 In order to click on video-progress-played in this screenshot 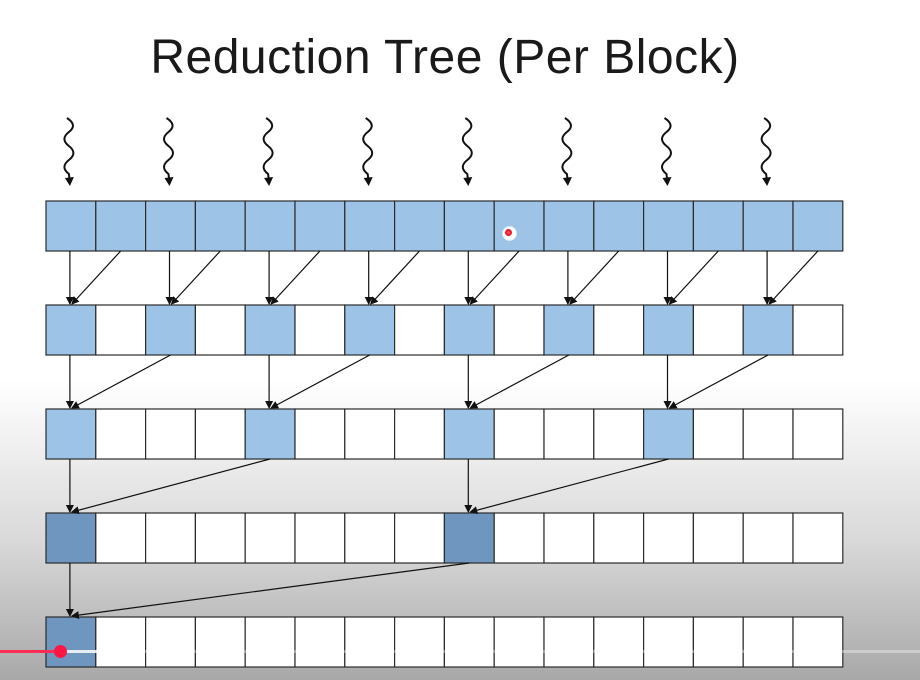, I will do `click(30, 651)`.